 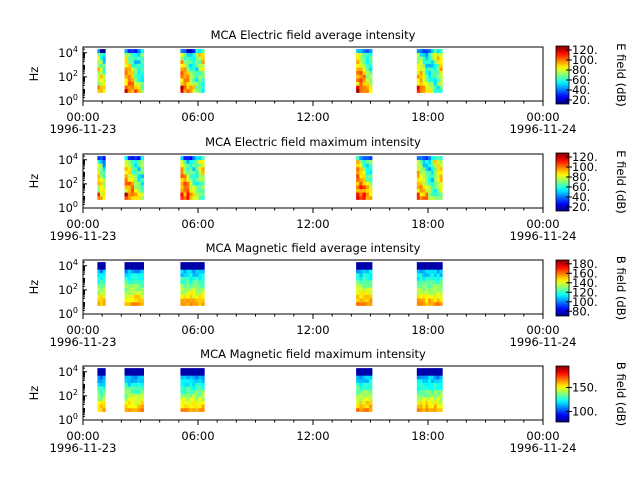 What do you see at coordinates (134, 178) in the screenshot?
I see `spectrogram-segment` at bounding box center [134, 178].